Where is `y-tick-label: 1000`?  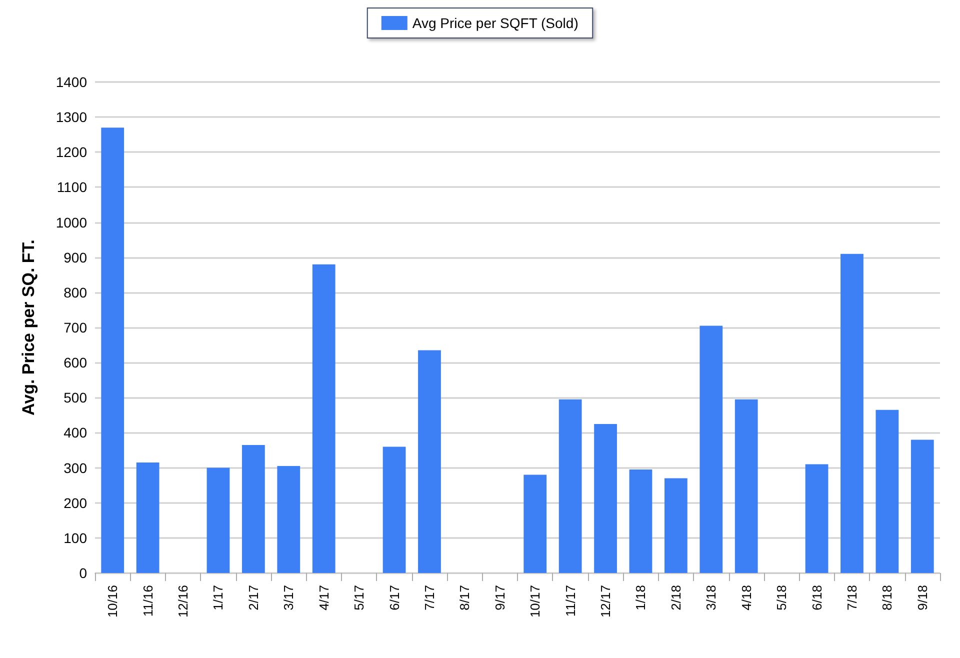 y-tick-label: 1000 is located at coordinates (72, 222).